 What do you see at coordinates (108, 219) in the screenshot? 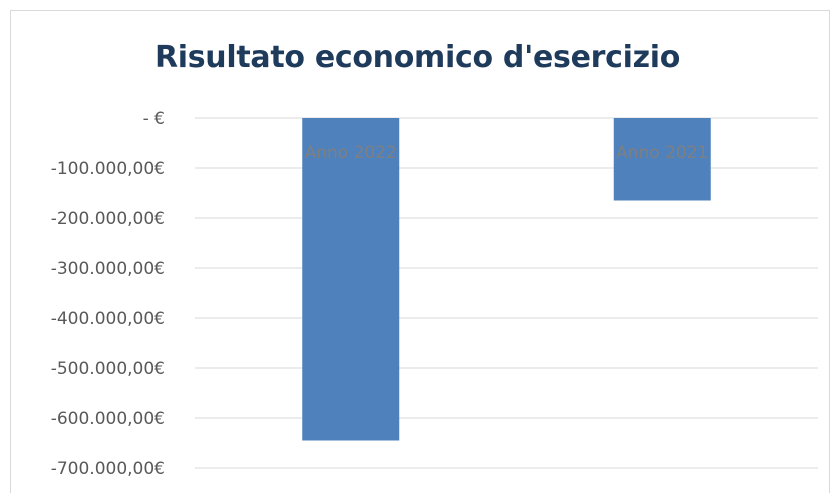
I see `y-tick-label: -200.000,00€` at bounding box center [108, 219].